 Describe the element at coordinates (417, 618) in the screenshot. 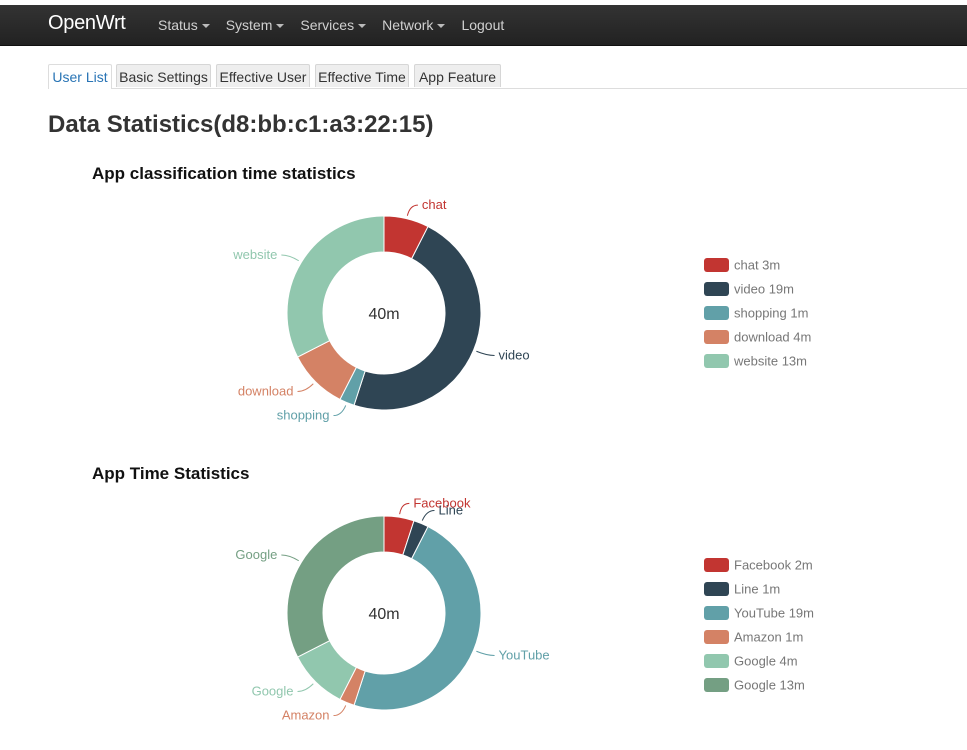

I see `pie-slice-youtube` at that location.